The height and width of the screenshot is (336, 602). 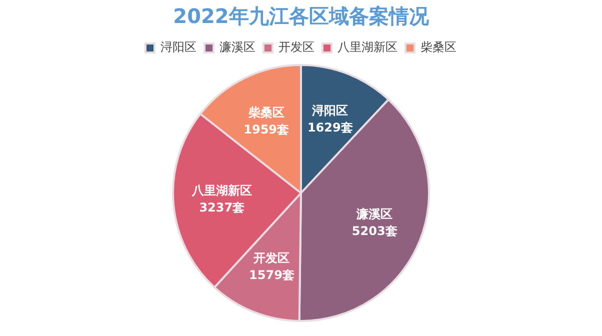 I want to click on legend-label: 八里湖新区, so click(x=368, y=47).